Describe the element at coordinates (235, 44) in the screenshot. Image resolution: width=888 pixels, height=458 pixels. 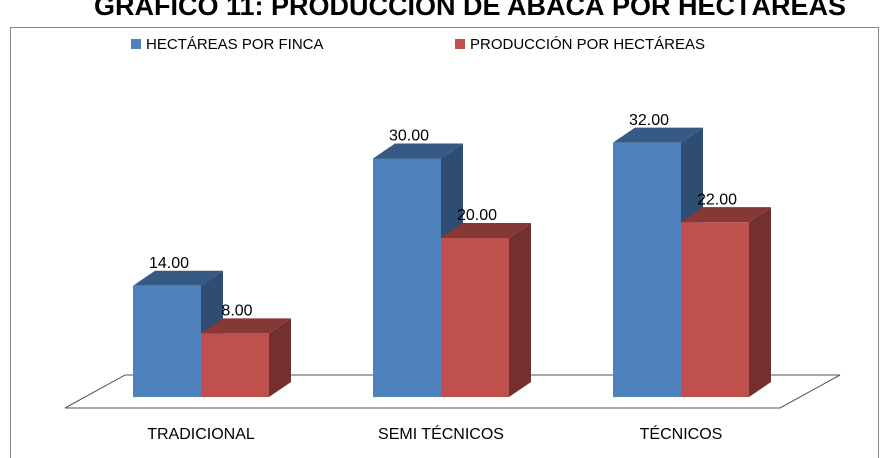
I see `legend-label: HECTÁREAS POR FINCA` at that location.